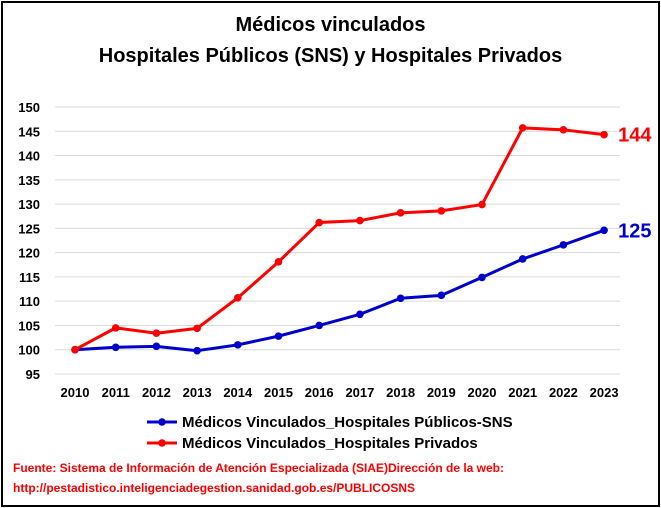 This screenshot has height=508, width=661. I want to click on x-tick-label: 2010, so click(75, 392).